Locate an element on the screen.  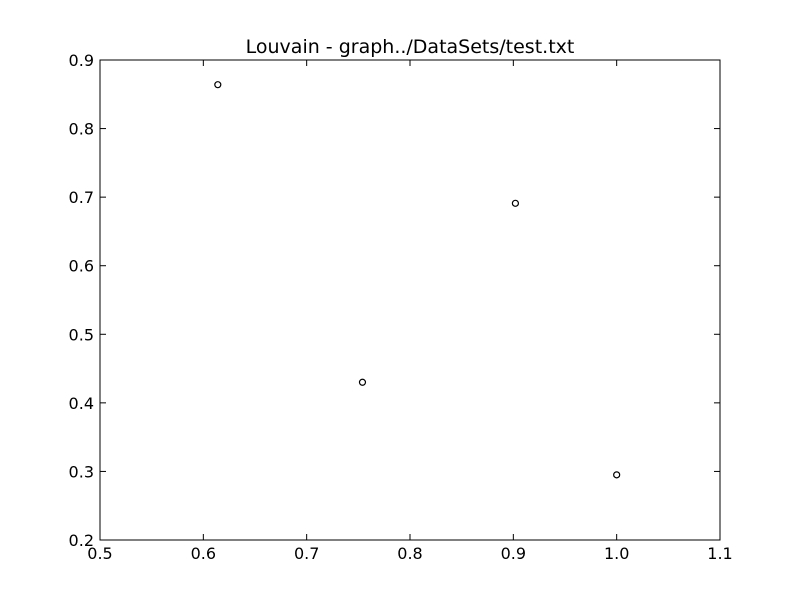
x-tick-label: 0.5 is located at coordinates (99, 553).